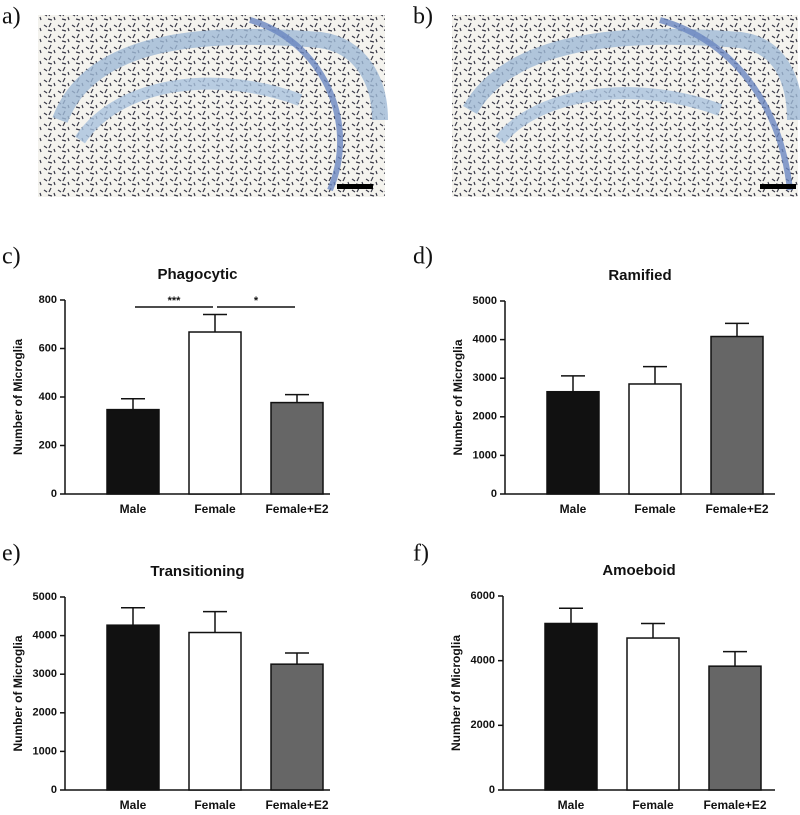 The image size is (800, 815). What do you see at coordinates (48, 300) in the screenshot?
I see `y-tick-label: 800` at bounding box center [48, 300].